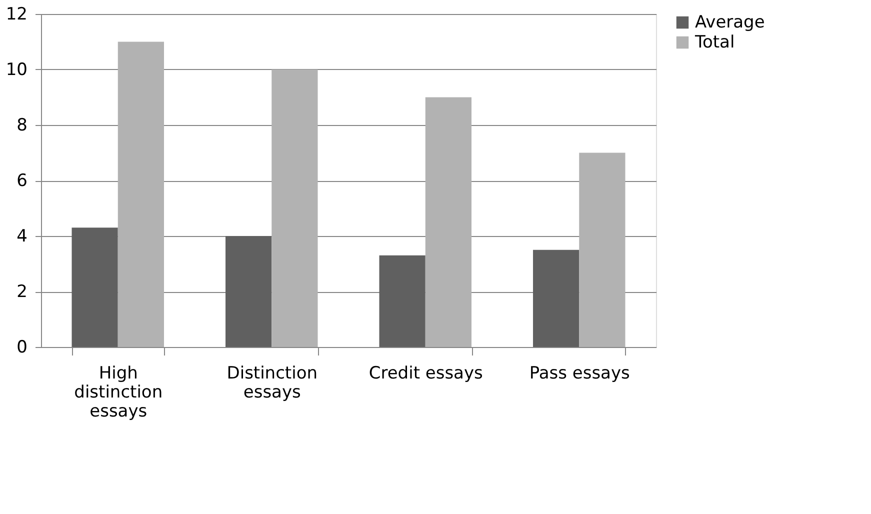 This screenshot has width=871, height=514. What do you see at coordinates (22, 181) in the screenshot?
I see `y-tick-label: 6` at bounding box center [22, 181].